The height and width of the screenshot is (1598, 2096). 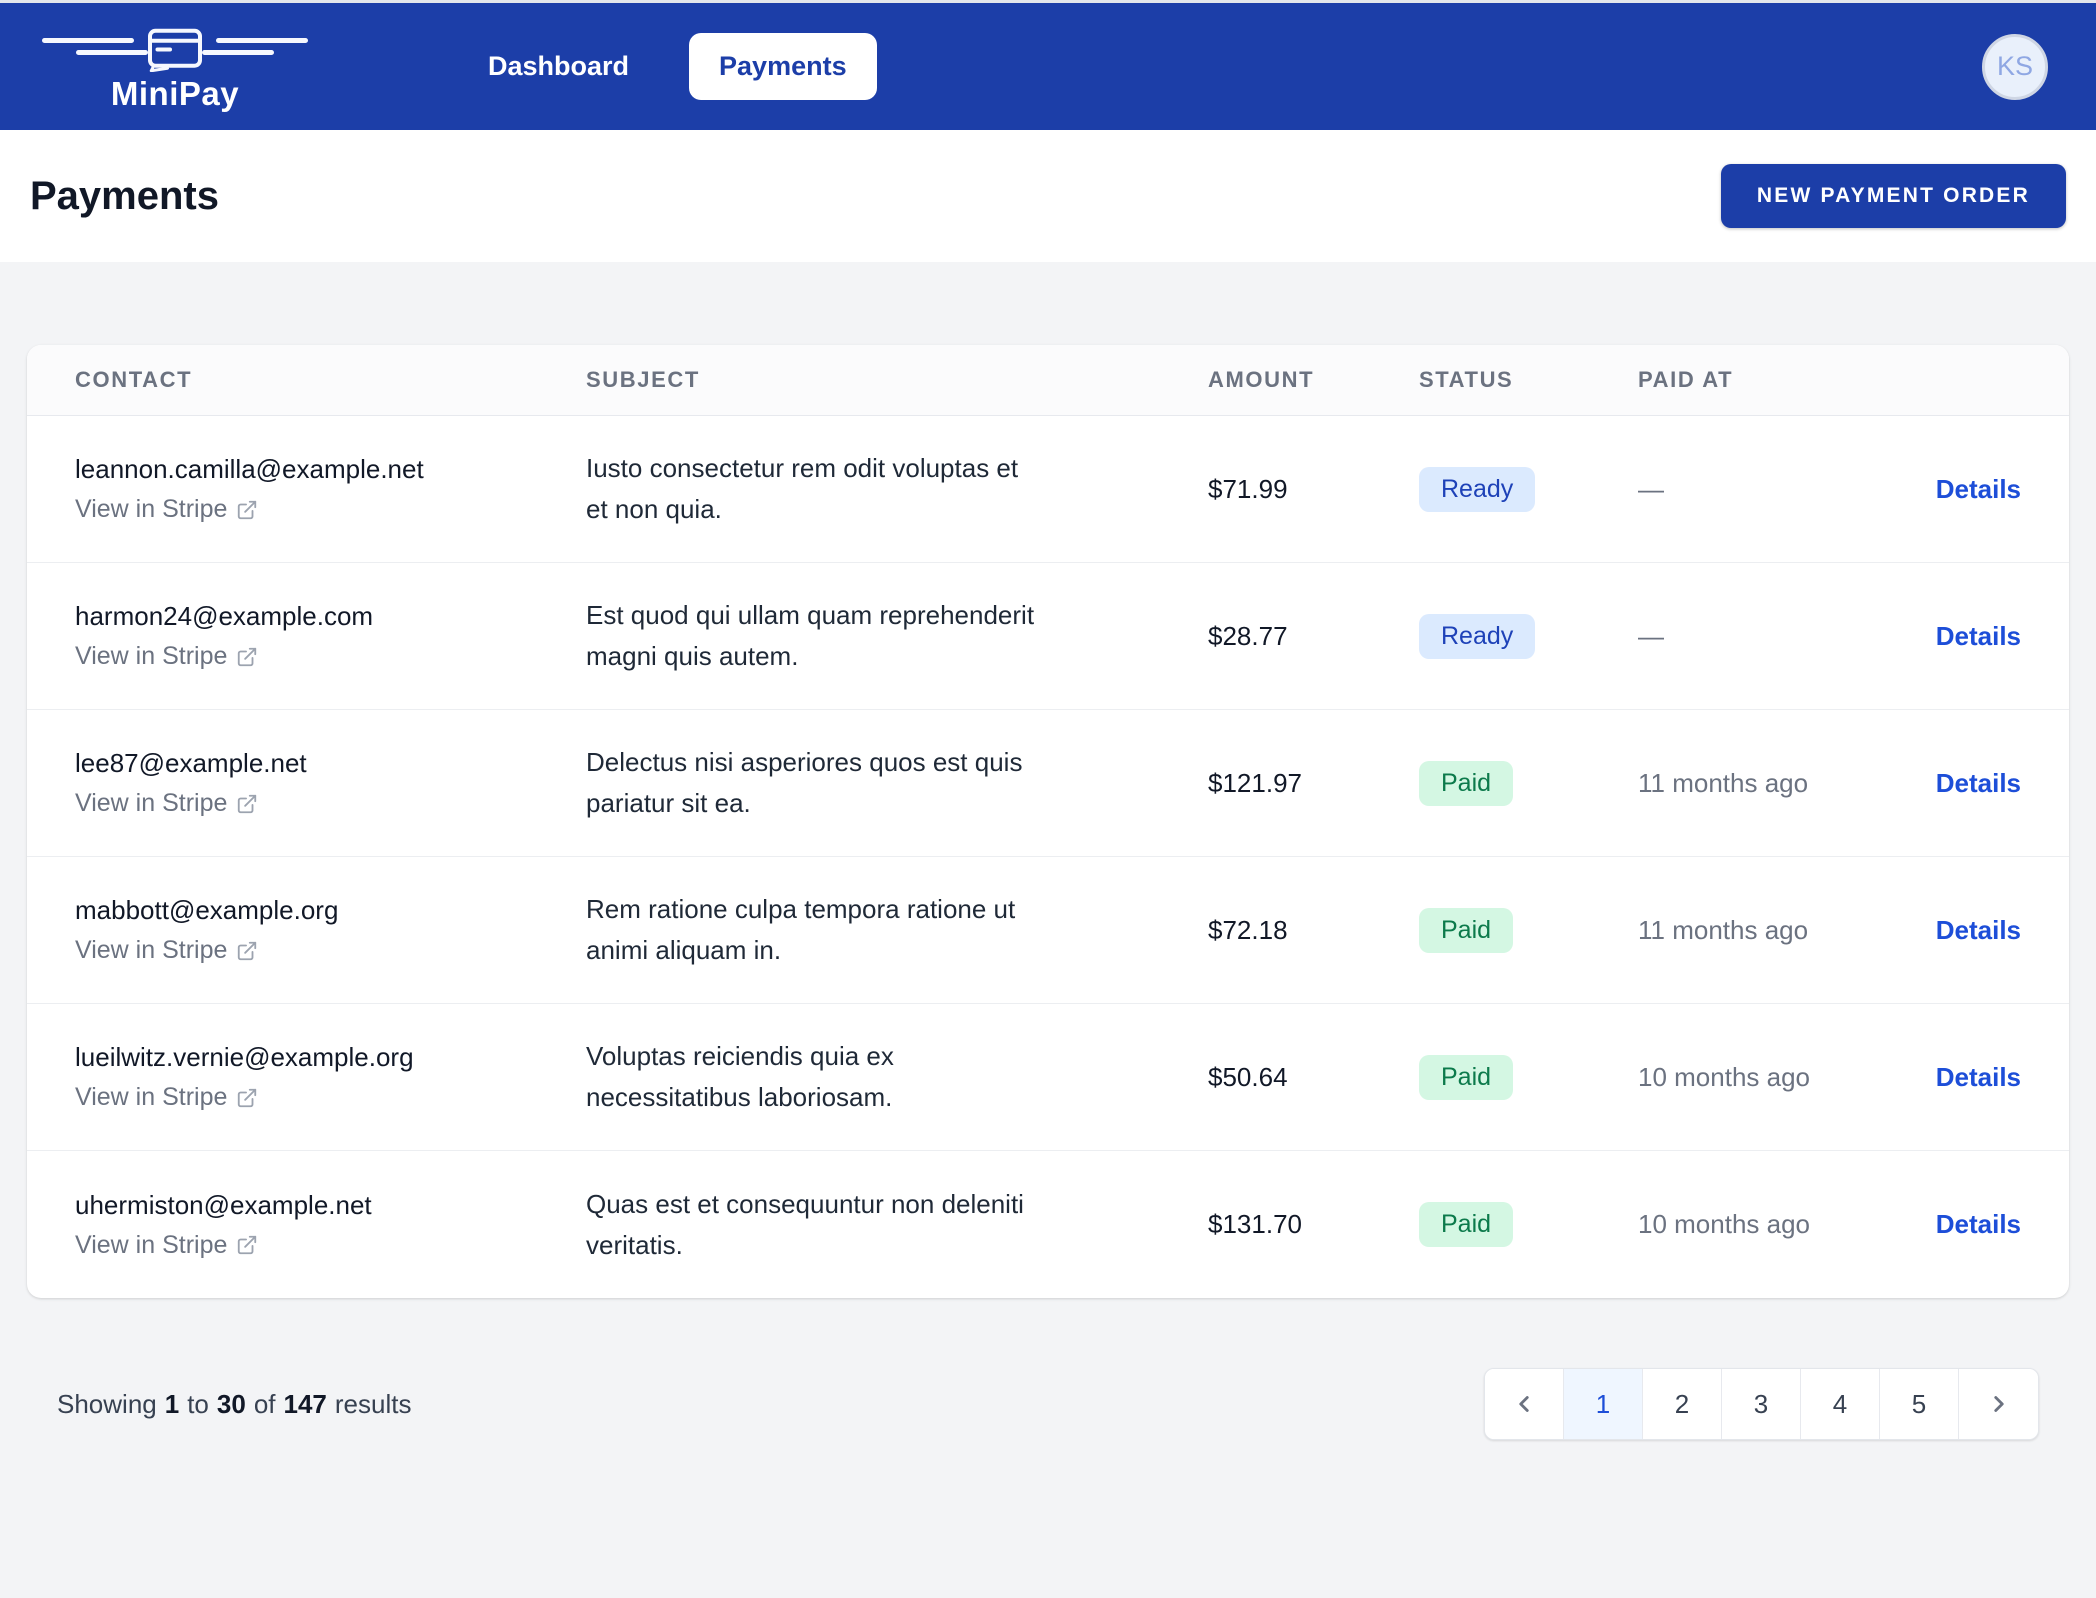 I want to click on results-summary: Showing 1 to 30 of 147 results, so click(x=234, y=1404).